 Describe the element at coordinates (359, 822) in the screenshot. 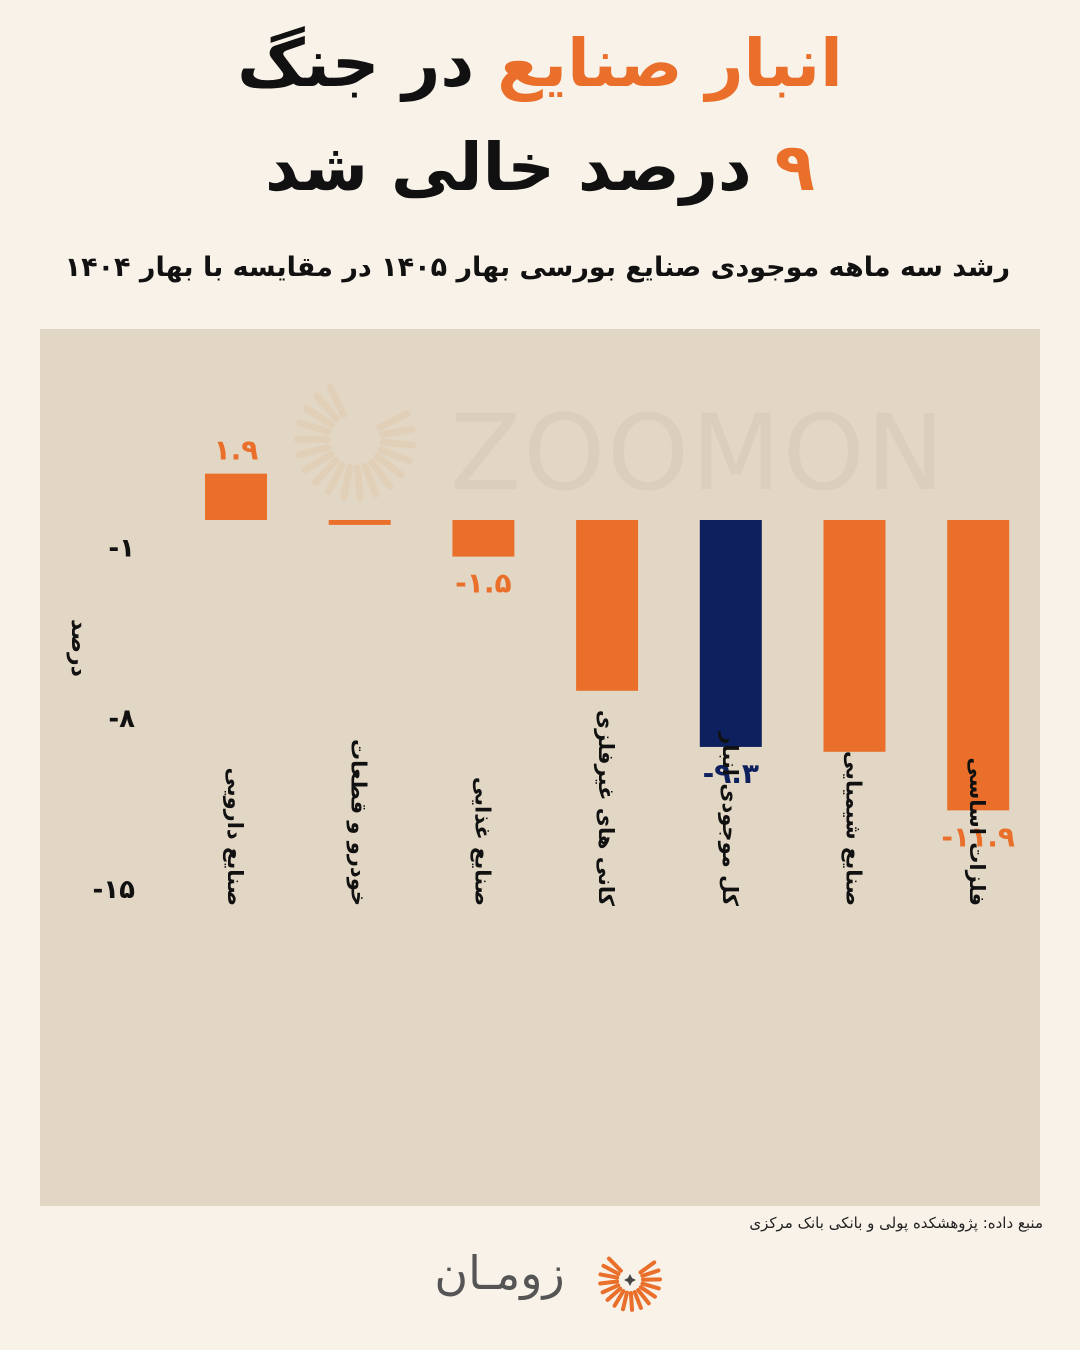

I see `x-tick-label: خودرو و قطعات` at that location.